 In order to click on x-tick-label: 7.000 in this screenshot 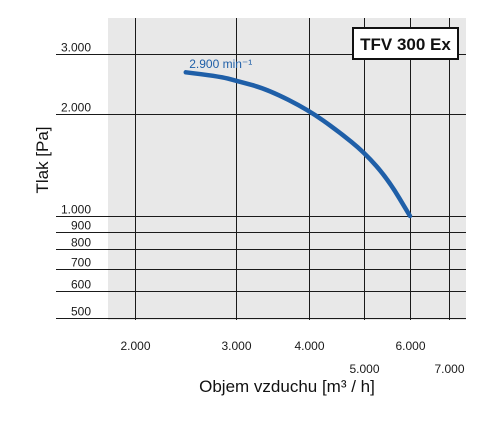, I will do `click(449, 369)`.